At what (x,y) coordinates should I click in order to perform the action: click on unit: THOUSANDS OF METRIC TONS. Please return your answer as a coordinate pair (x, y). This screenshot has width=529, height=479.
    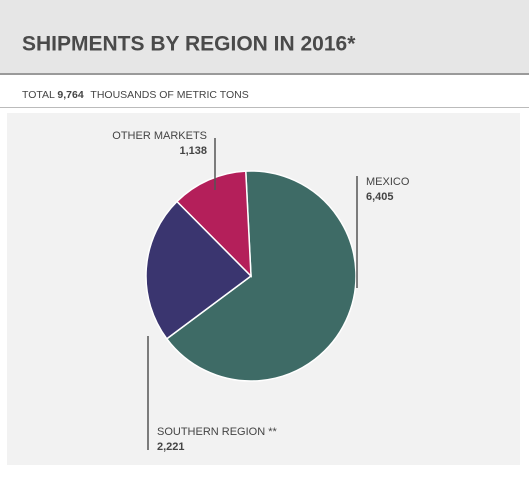
    Looking at the image, I should click on (169, 95).